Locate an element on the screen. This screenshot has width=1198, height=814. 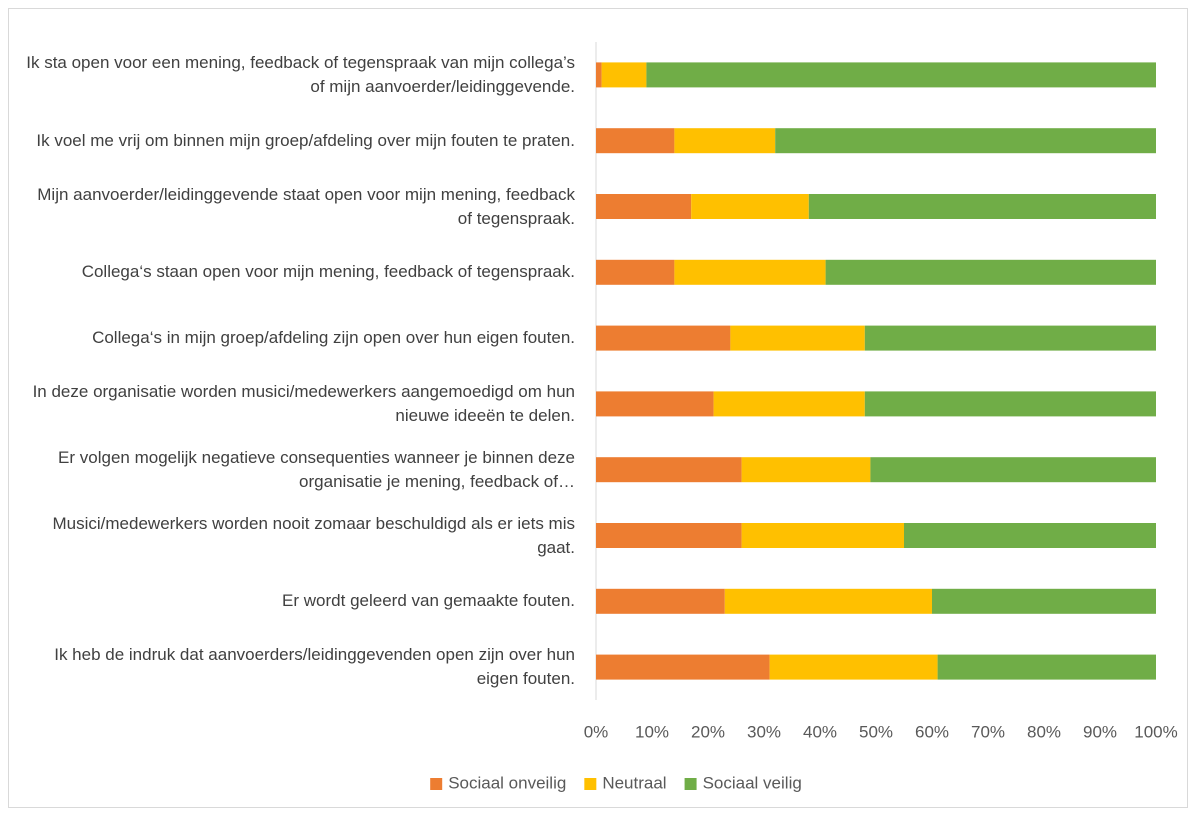
legend-label: Sociaal onveilig is located at coordinates (507, 782).